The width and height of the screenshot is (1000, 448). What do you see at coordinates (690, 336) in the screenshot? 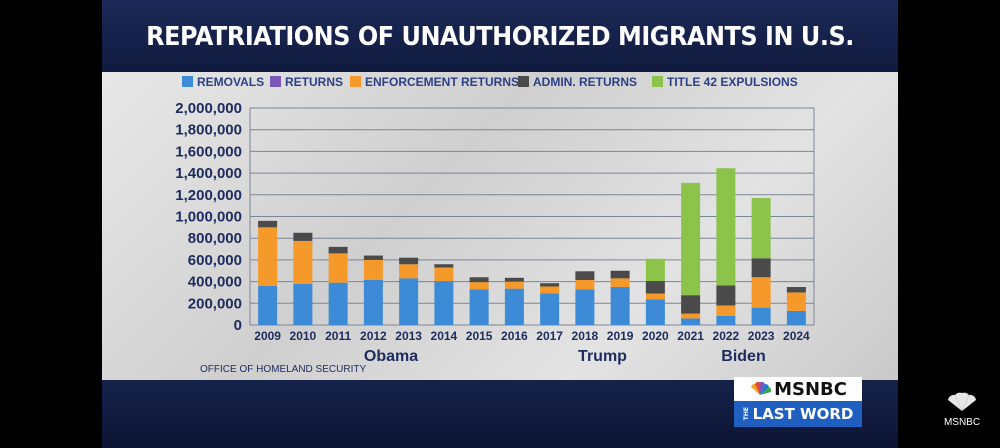
I see `x-tick-label-2021: 2021` at bounding box center [690, 336].